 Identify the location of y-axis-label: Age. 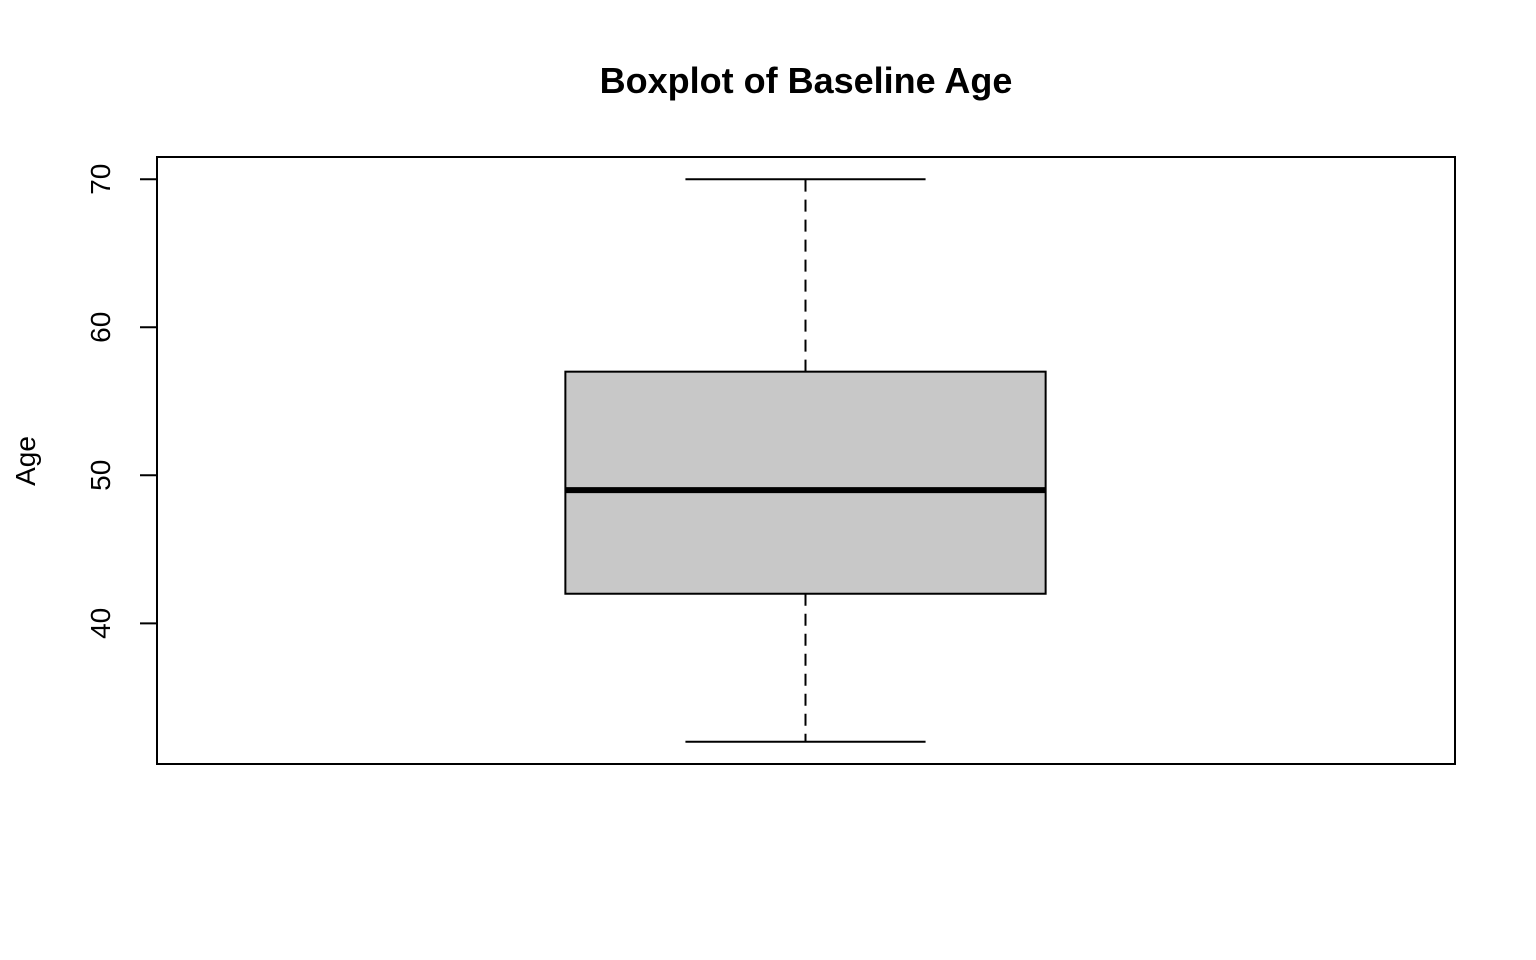
(25, 461).